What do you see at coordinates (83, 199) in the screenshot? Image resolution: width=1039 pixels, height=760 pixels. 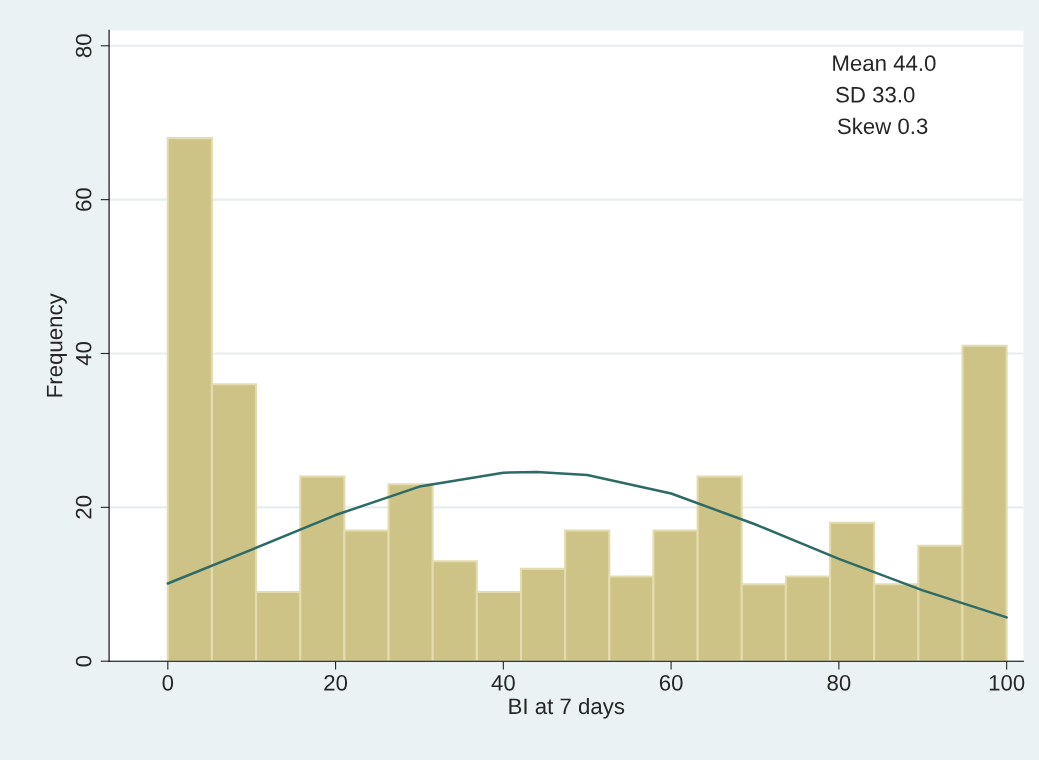 I see `y-tick-label: 60` at bounding box center [83, 199].